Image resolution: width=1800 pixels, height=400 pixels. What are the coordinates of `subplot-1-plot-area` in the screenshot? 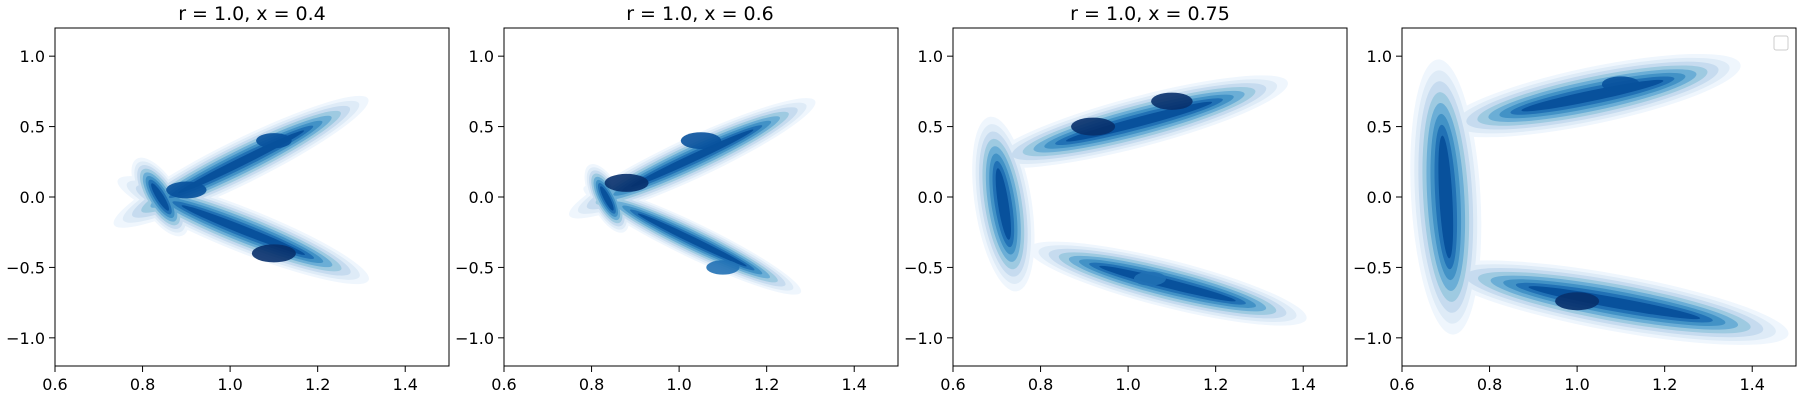 It's located at (241, 190).